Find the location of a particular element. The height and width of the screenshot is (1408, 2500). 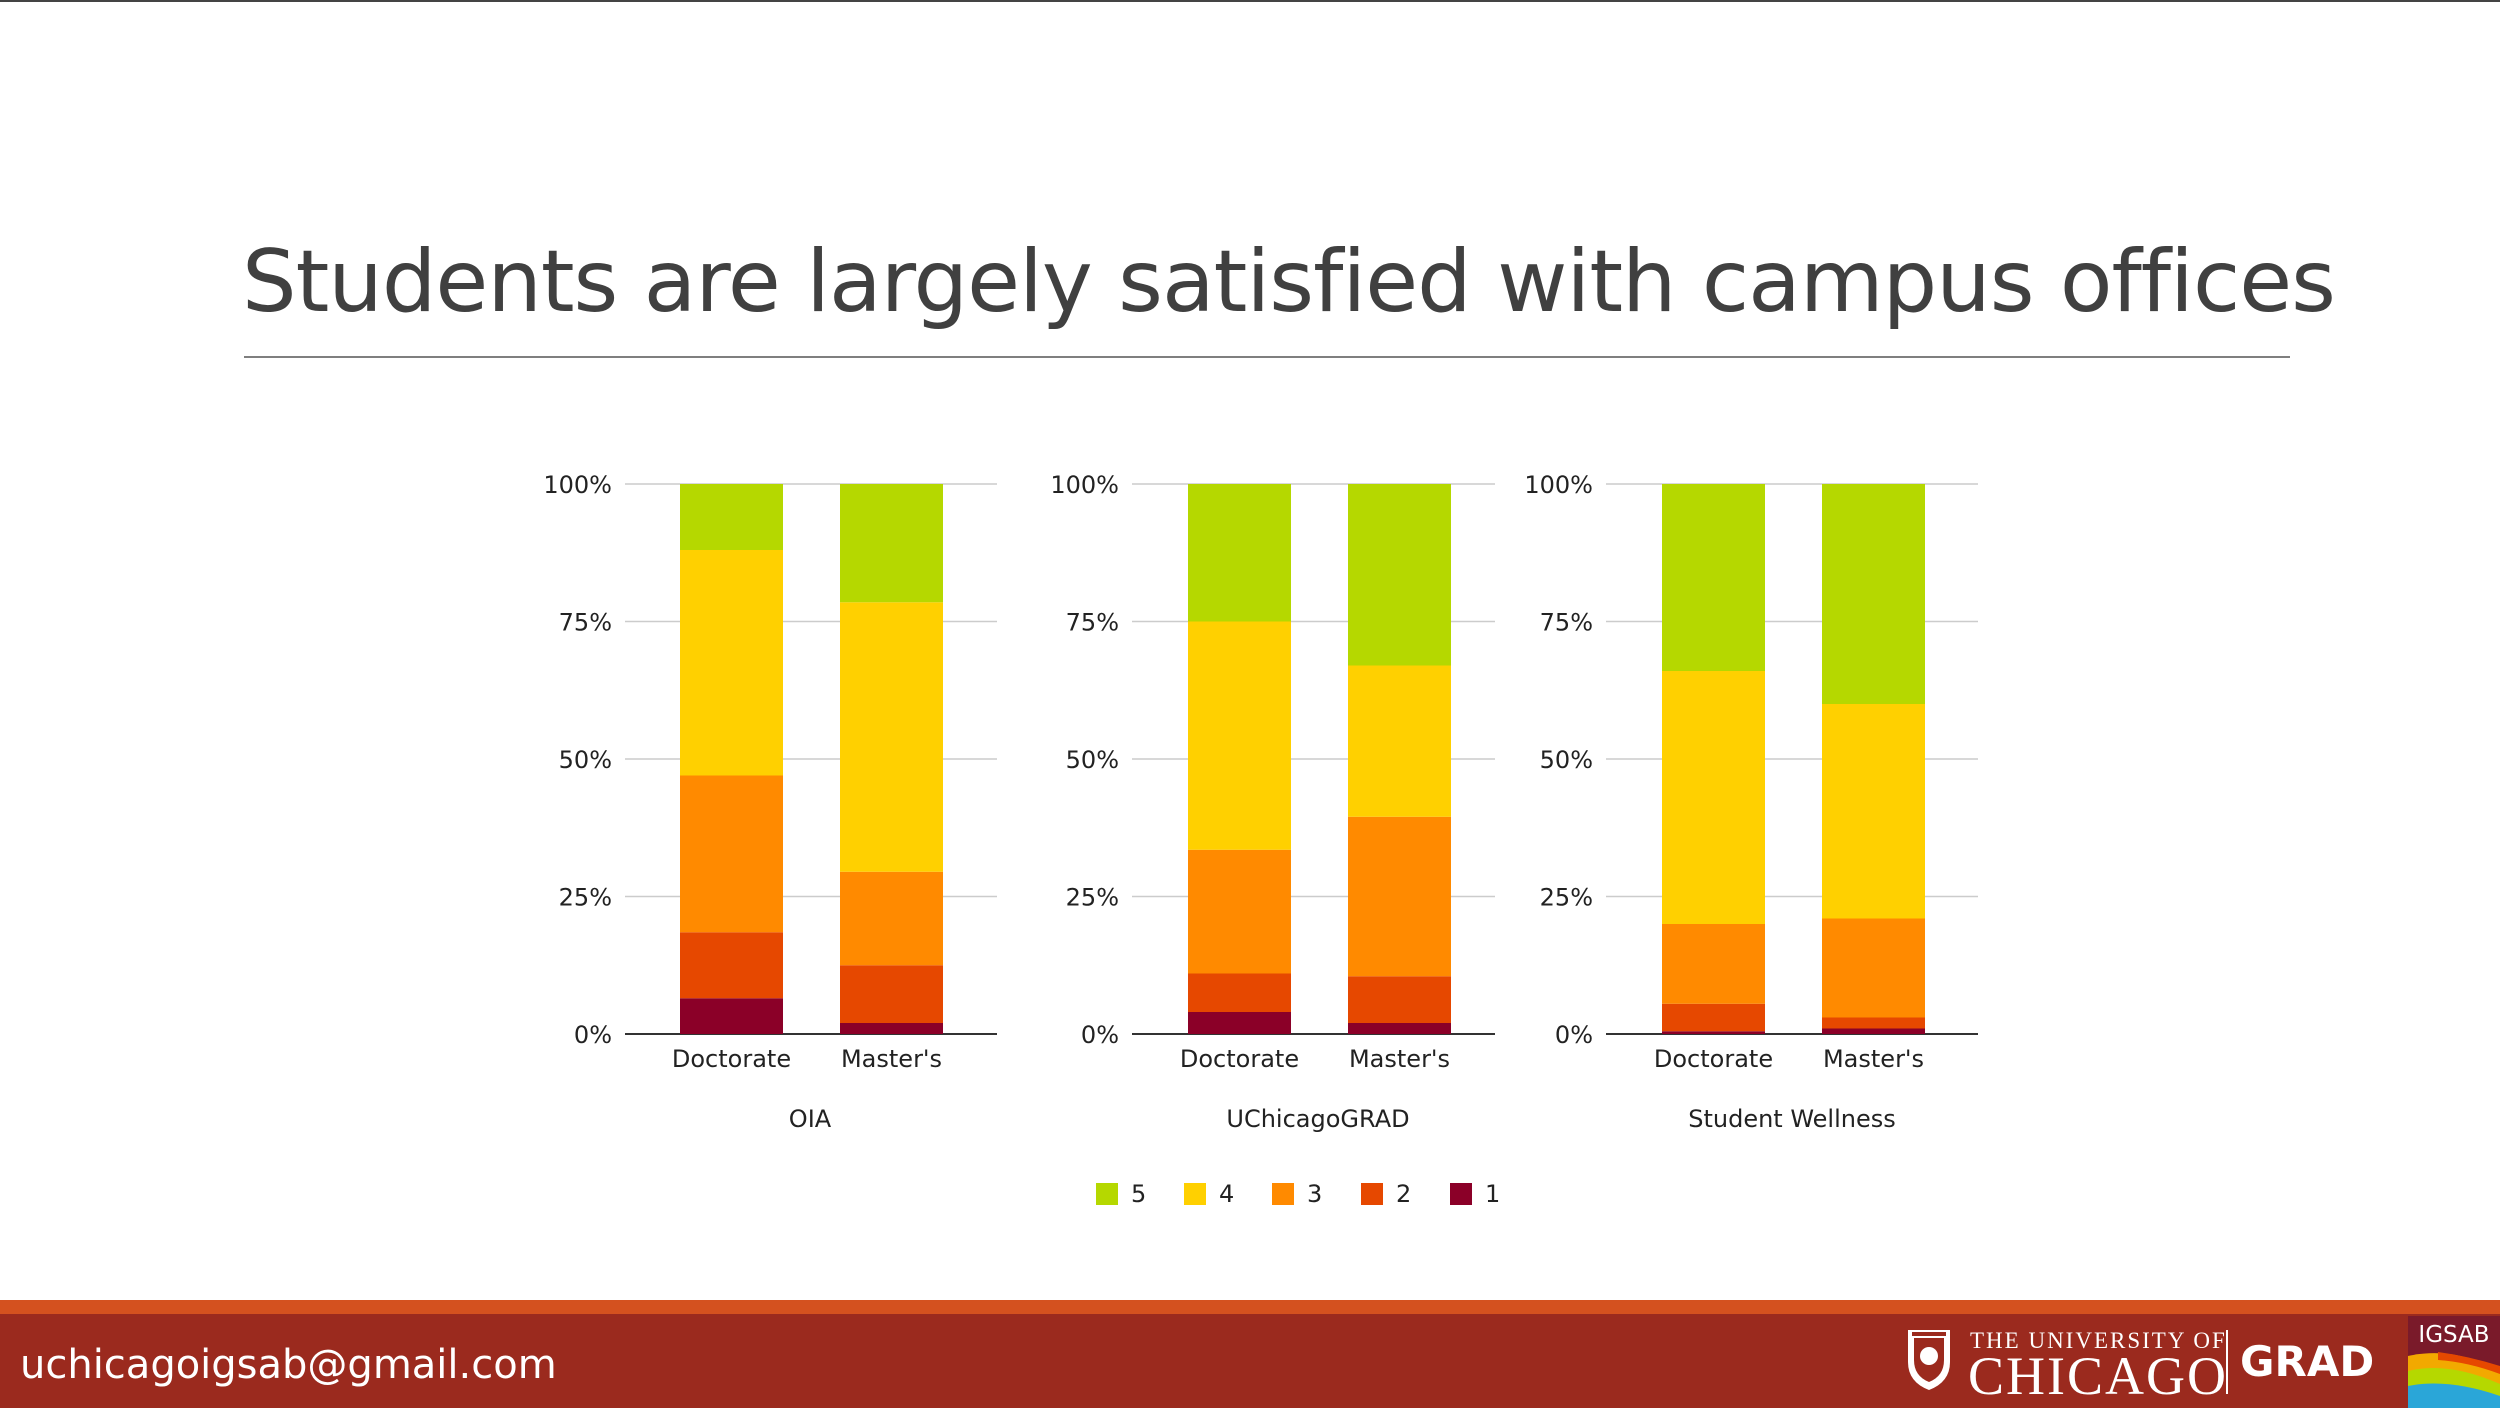

legend-label: 3 is located at coordinates (1314, 1194).